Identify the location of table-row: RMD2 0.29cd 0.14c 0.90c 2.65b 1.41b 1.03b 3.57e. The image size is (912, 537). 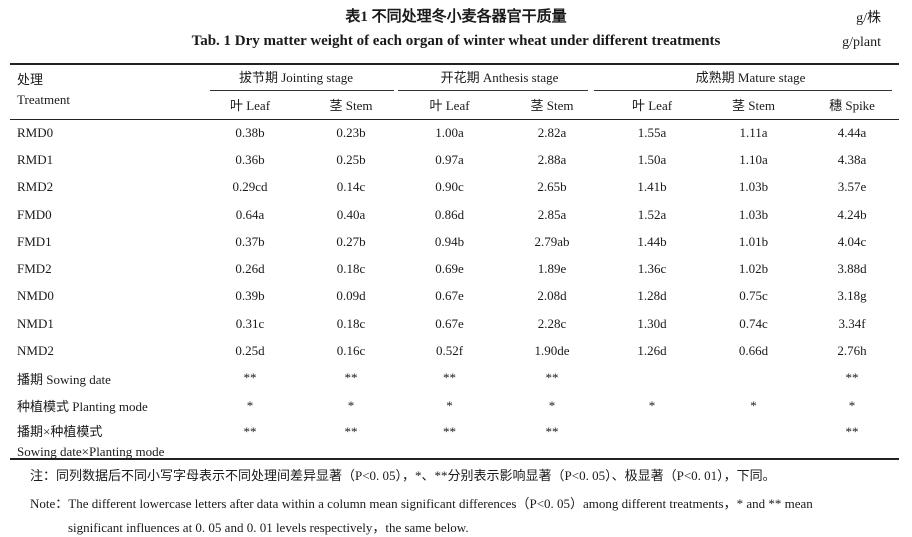
(454, 187).